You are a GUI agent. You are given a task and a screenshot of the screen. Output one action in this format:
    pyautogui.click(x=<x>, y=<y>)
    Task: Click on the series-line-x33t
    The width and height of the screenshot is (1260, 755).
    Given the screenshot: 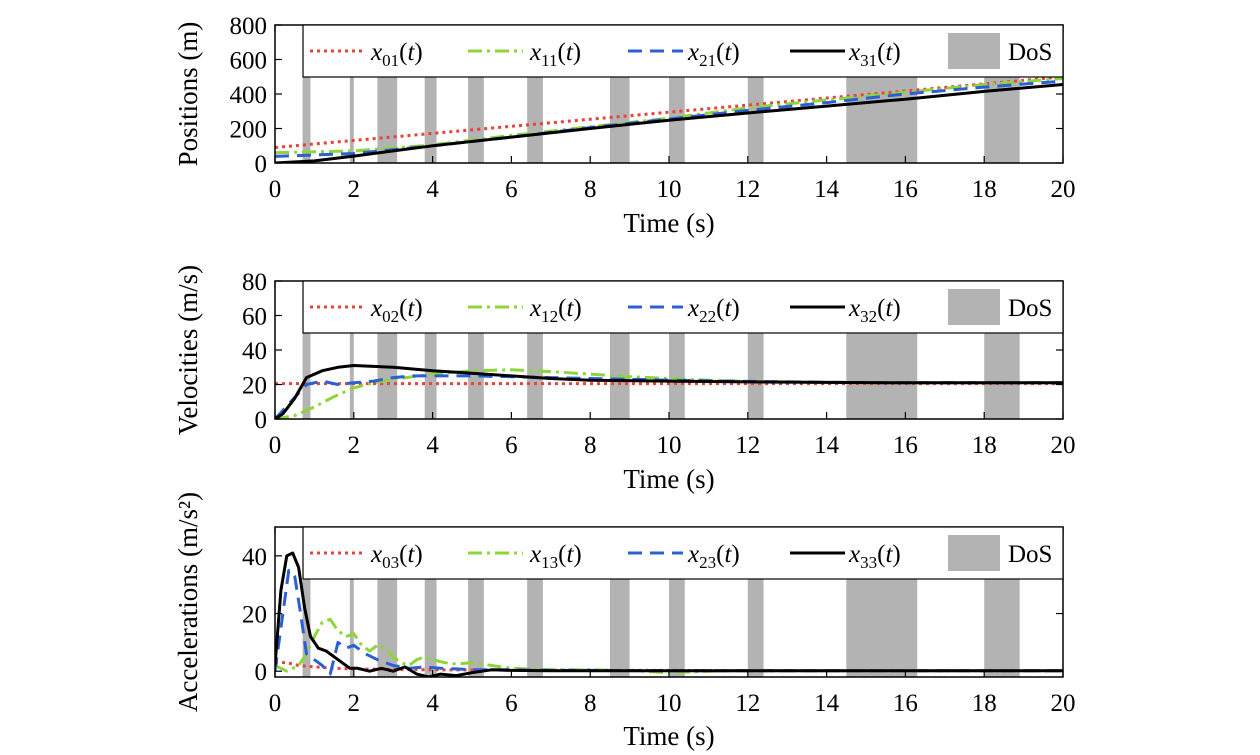 What is the action you would take?
    pyautogui.click(x=669, y=614)
    